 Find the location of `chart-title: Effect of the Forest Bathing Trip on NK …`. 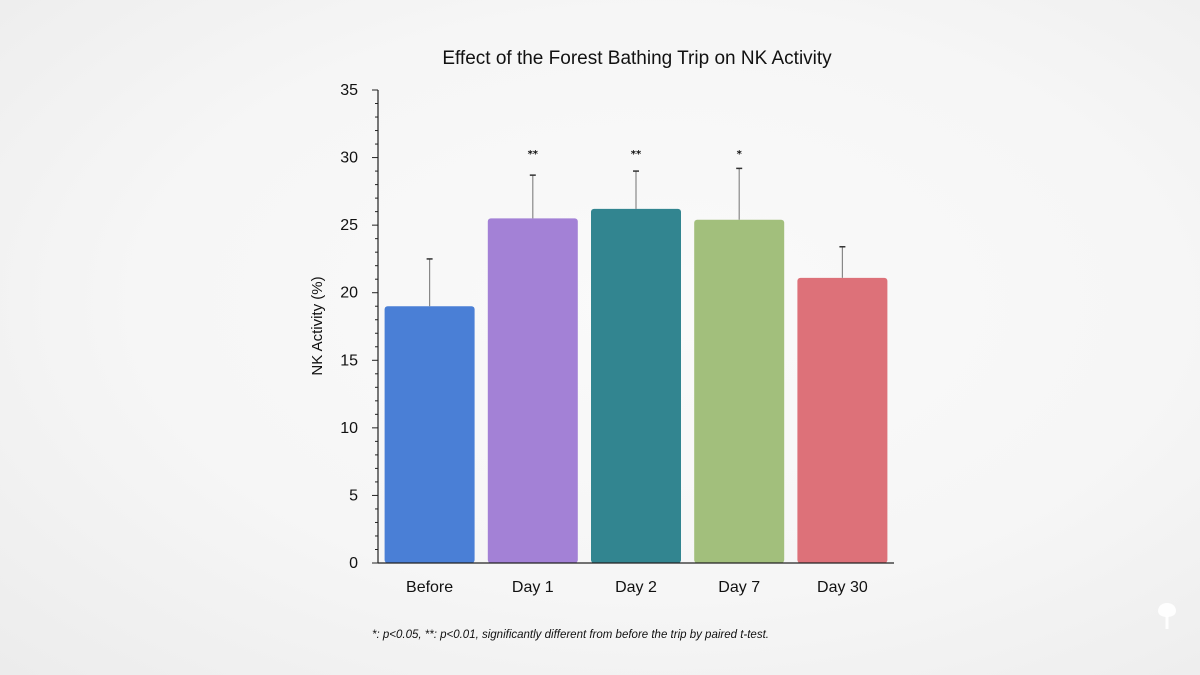

chart-title: Effect of the Forest Bathing Trip on NK … is located at coordinates (637, 58).